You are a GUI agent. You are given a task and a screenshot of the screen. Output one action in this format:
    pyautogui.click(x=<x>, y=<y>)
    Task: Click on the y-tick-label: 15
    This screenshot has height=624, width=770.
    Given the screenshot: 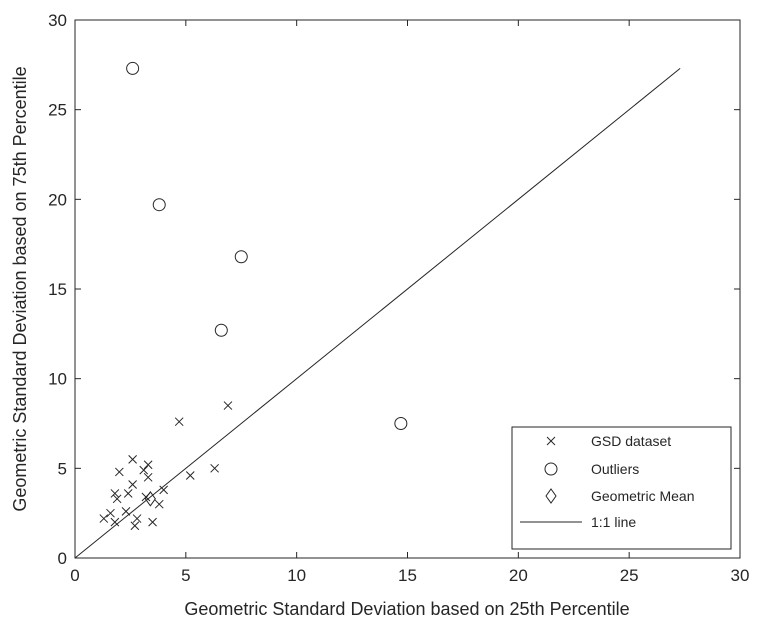 What is the action you would take?
    pyautogui.click(x=57, y=289)
    